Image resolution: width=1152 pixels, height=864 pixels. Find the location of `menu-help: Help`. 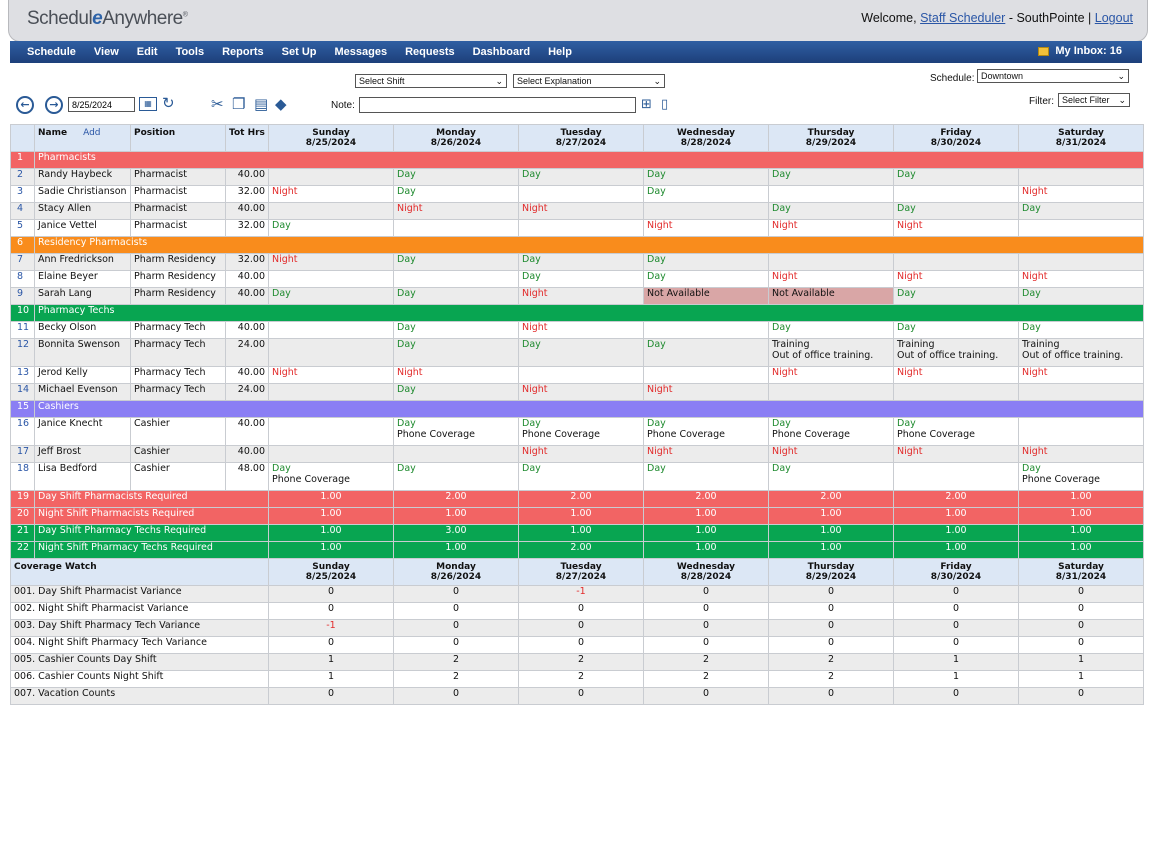

menu-help: Help is located at coordinates (560, 52).